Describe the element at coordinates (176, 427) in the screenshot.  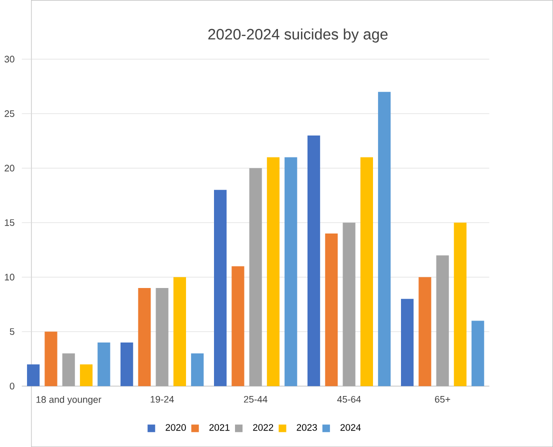
I see `legend-label: 2020` at that location.